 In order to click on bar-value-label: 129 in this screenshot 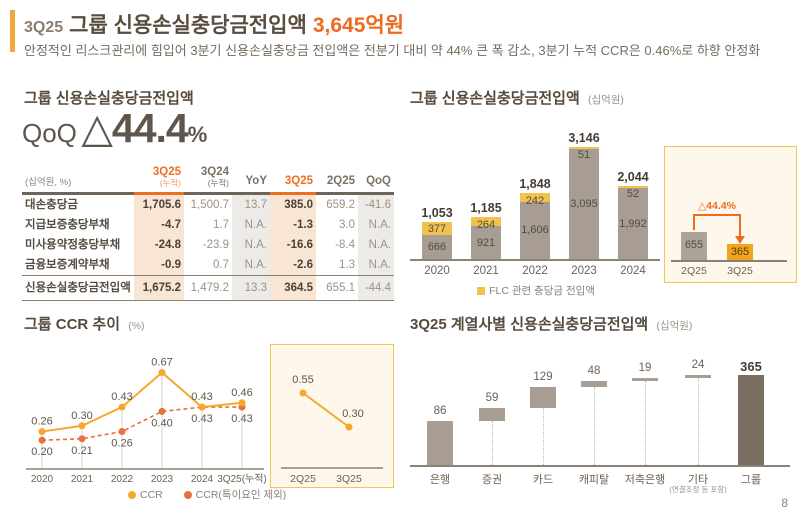, I will do `click(543, 377)`.